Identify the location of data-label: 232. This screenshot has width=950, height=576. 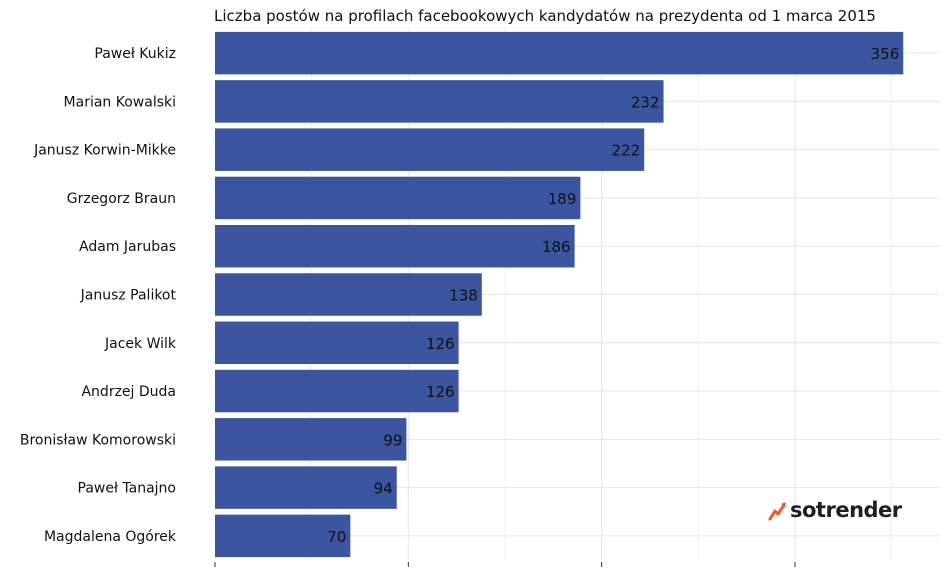
(645, 102).